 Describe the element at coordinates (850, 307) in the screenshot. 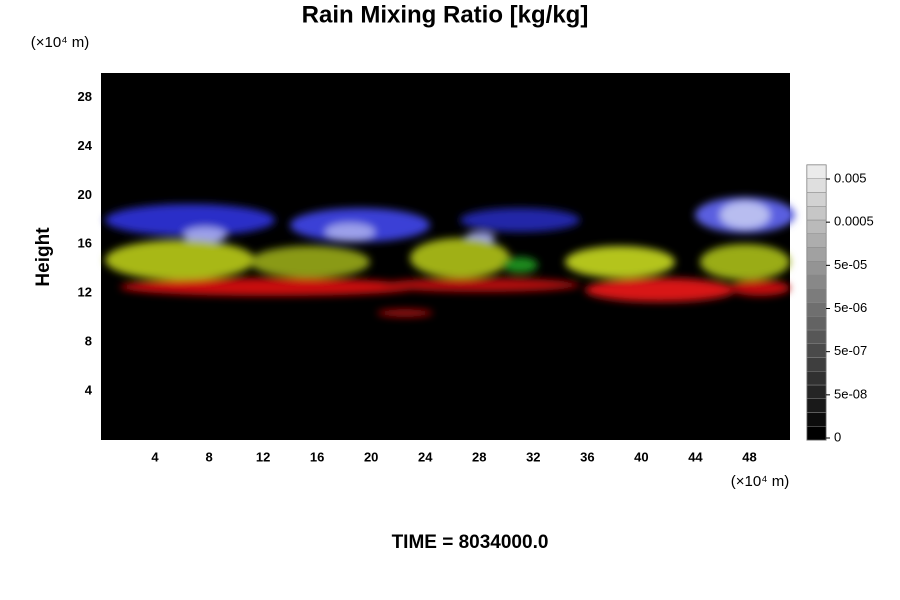

I see `colorbar-tick-label: 5e-06` at that location.